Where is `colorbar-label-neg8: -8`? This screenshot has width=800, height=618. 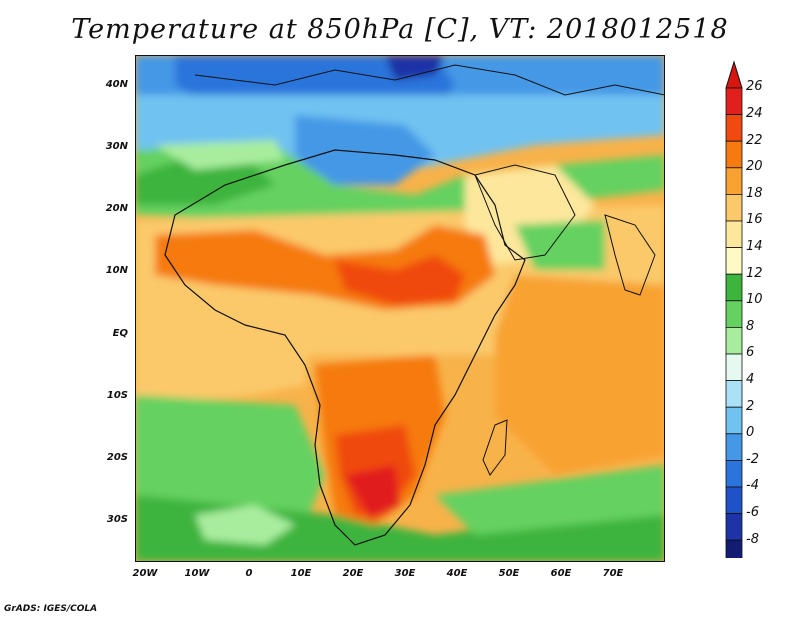
colorbar-label-neg8: -8 is located at coordinates (752, 539).